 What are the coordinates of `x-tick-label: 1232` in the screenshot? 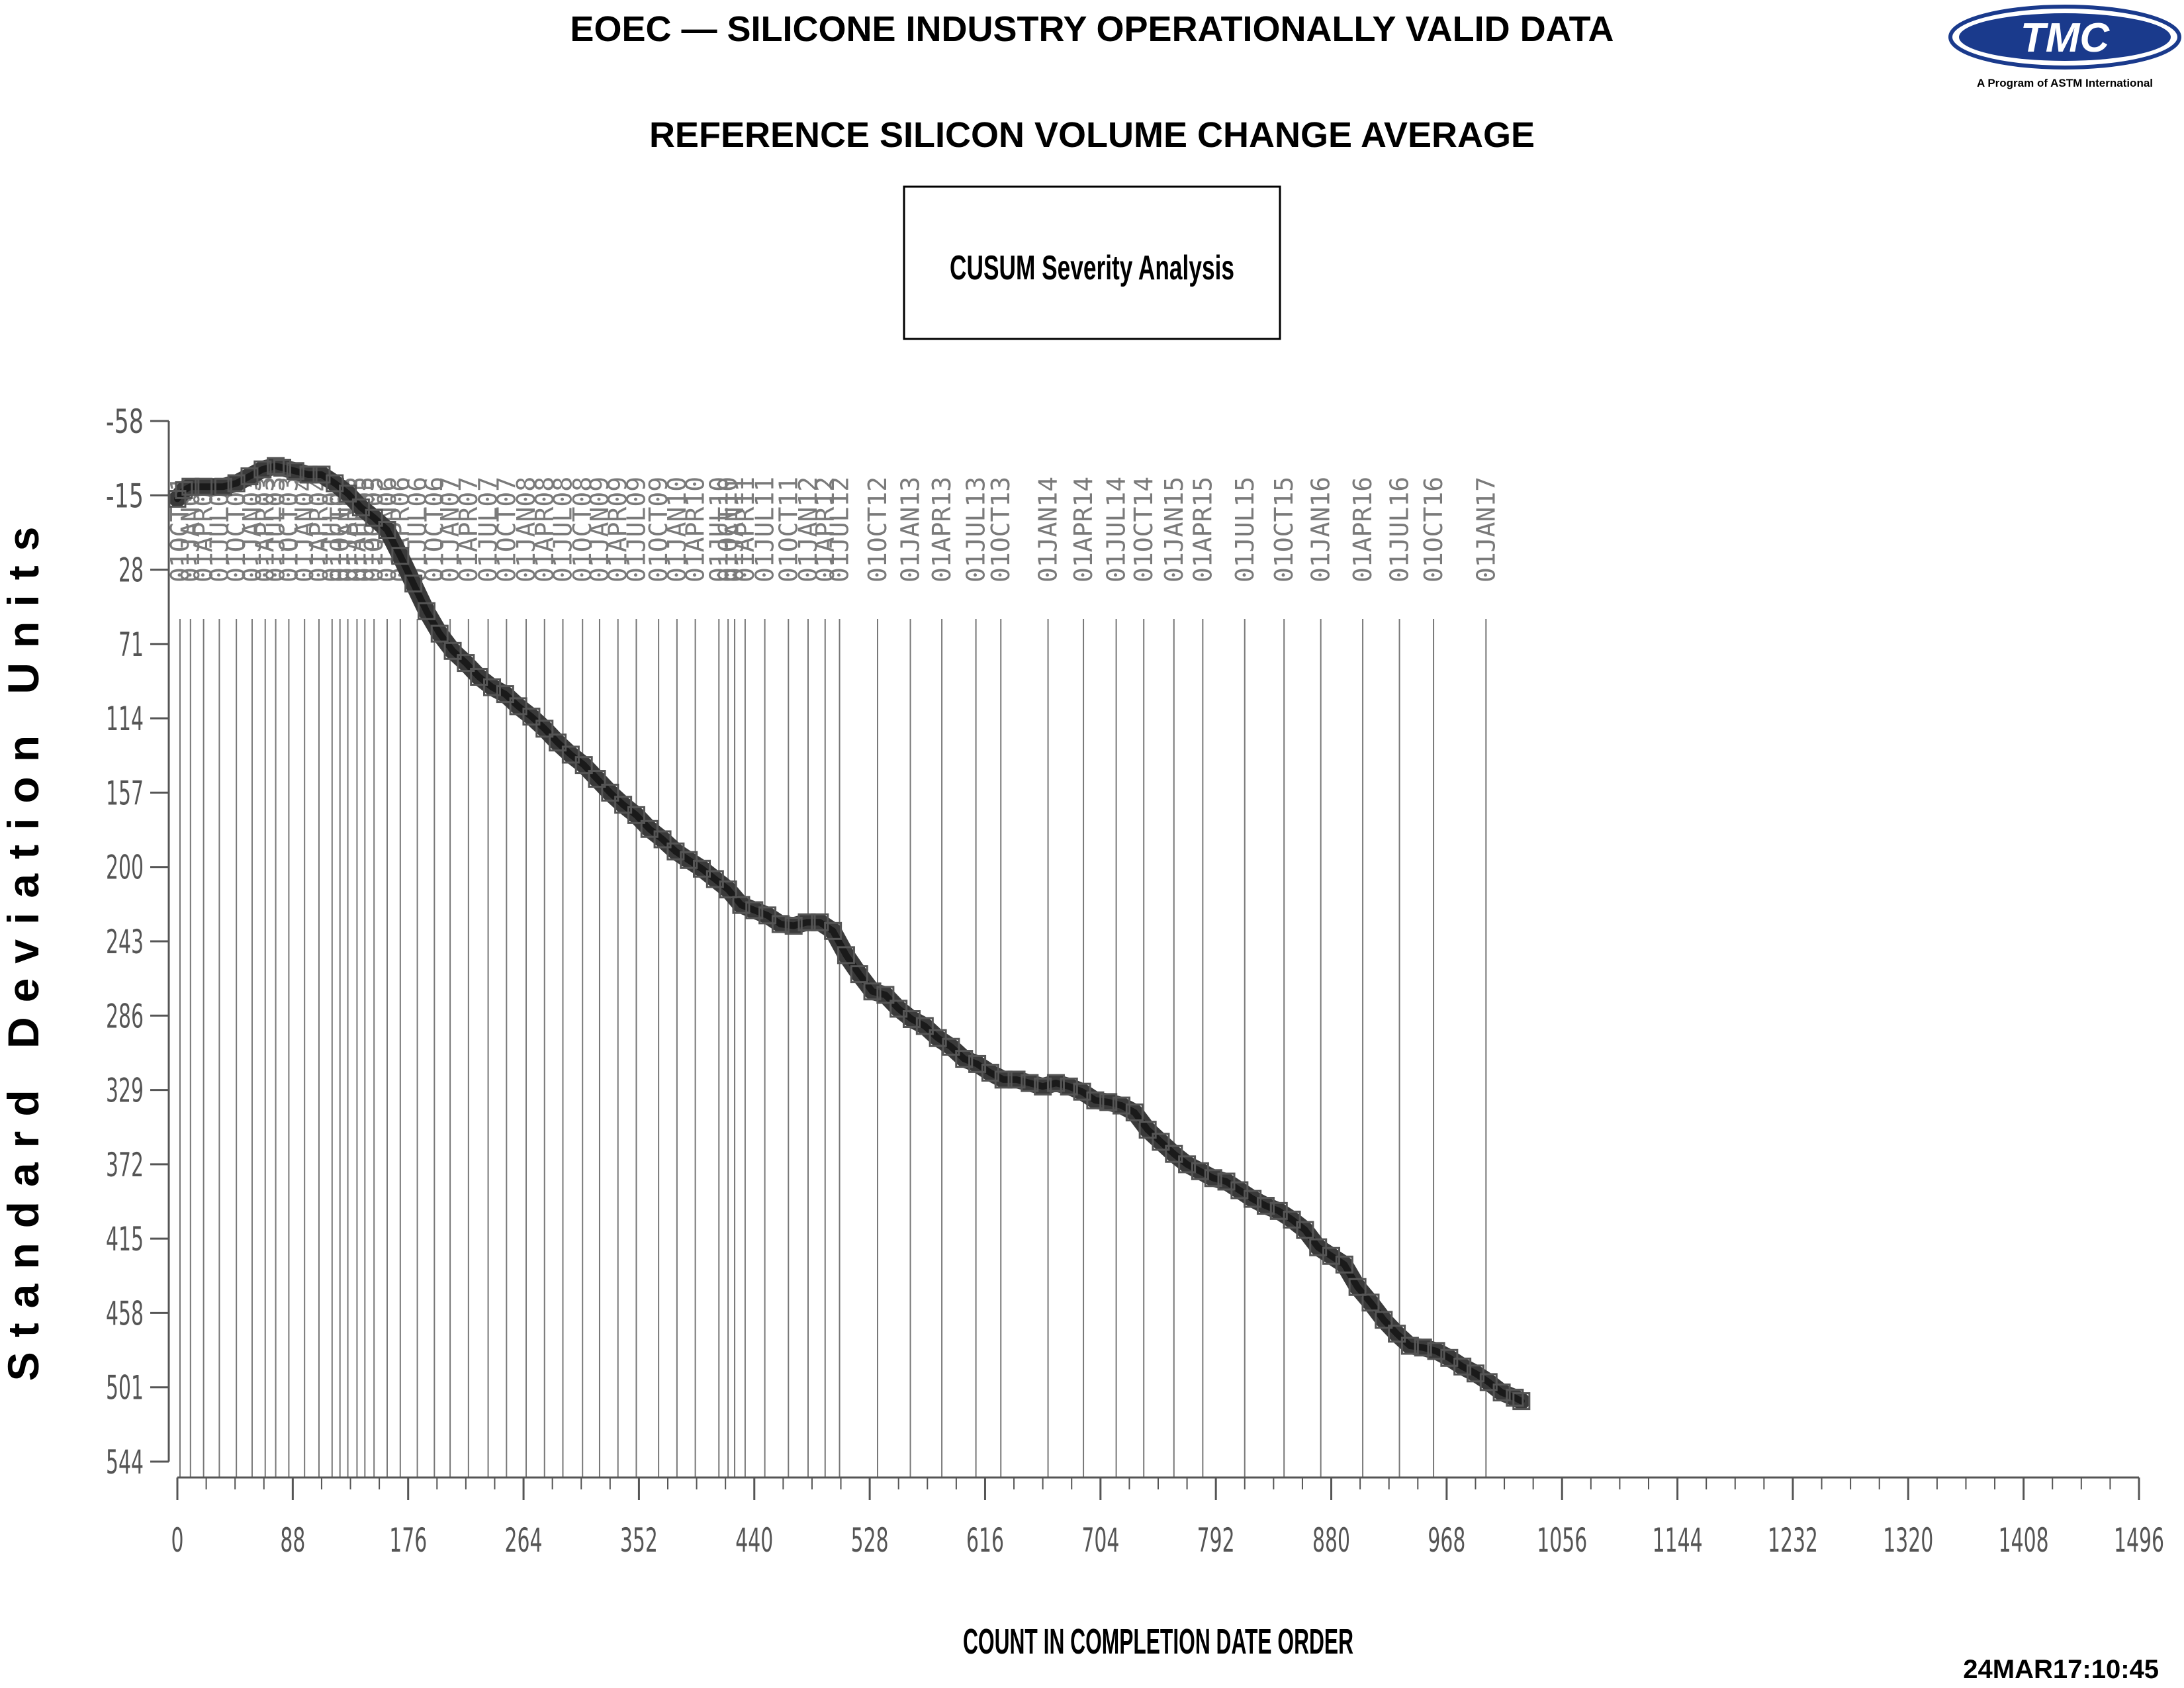 It's located at (1793, 1540).